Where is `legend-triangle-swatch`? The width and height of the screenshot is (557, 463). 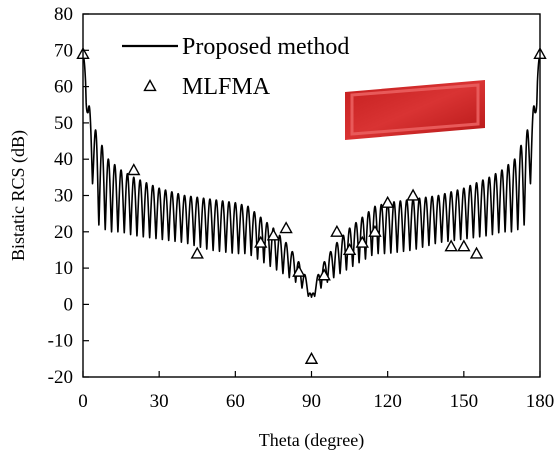
legend-triangle-swatch is located at coordinates (150, 85).